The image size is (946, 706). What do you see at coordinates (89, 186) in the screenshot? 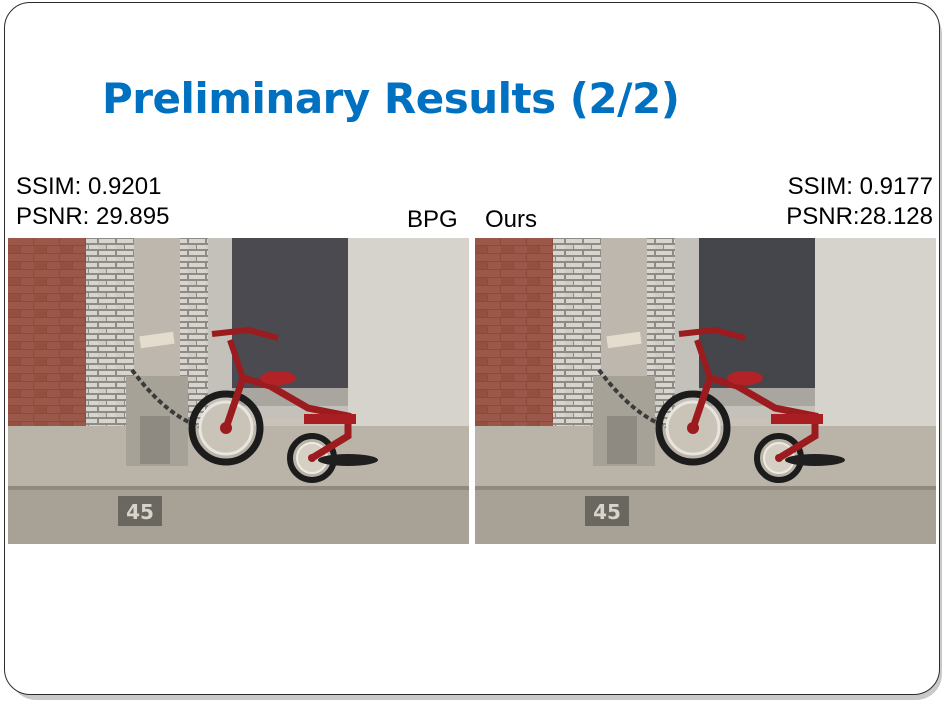
I see `left-ssim: SSIM: 0.9201` at bounding box center [89, 186].